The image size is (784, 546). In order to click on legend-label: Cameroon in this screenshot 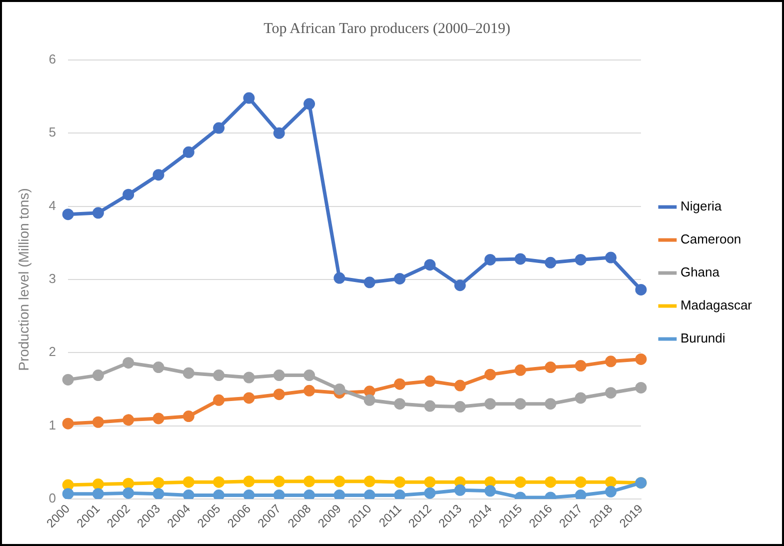, I will do `click(711, 239)`.